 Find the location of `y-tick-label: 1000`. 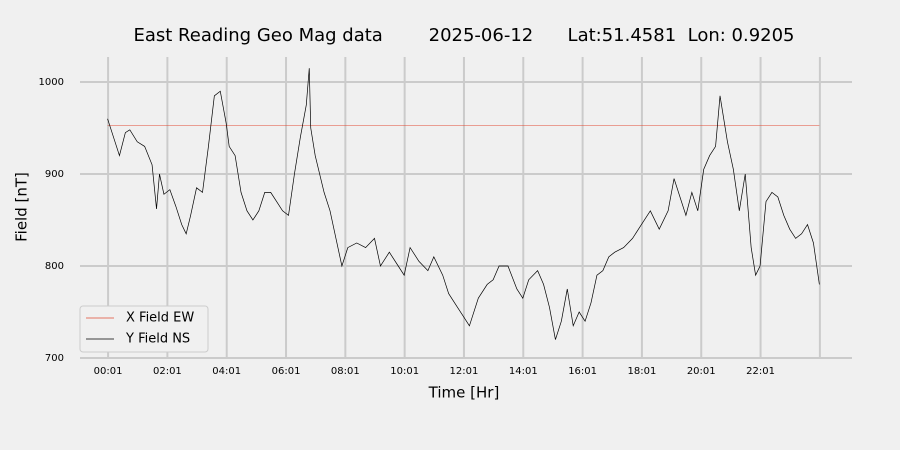

y-tick-label: 1000 is located at coordinates (51, 82).